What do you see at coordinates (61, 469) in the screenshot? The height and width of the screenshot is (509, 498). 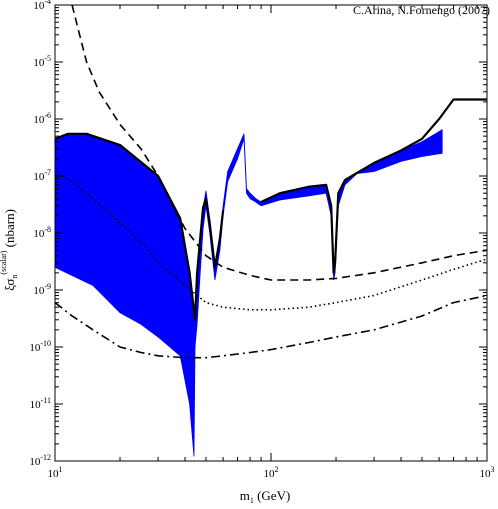 I see `x-tick-exp: 1` at bounding box center [61, 469].